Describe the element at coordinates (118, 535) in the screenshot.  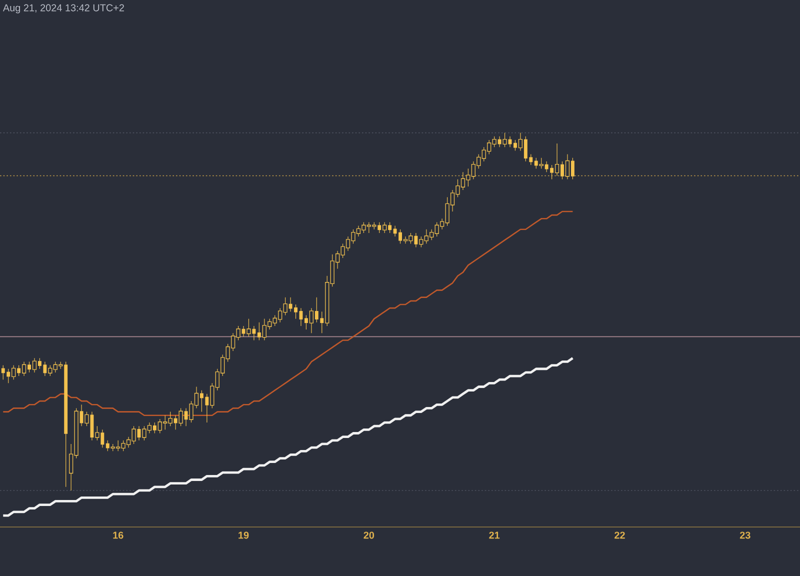
I see `x-tick-label: 16` at that location.